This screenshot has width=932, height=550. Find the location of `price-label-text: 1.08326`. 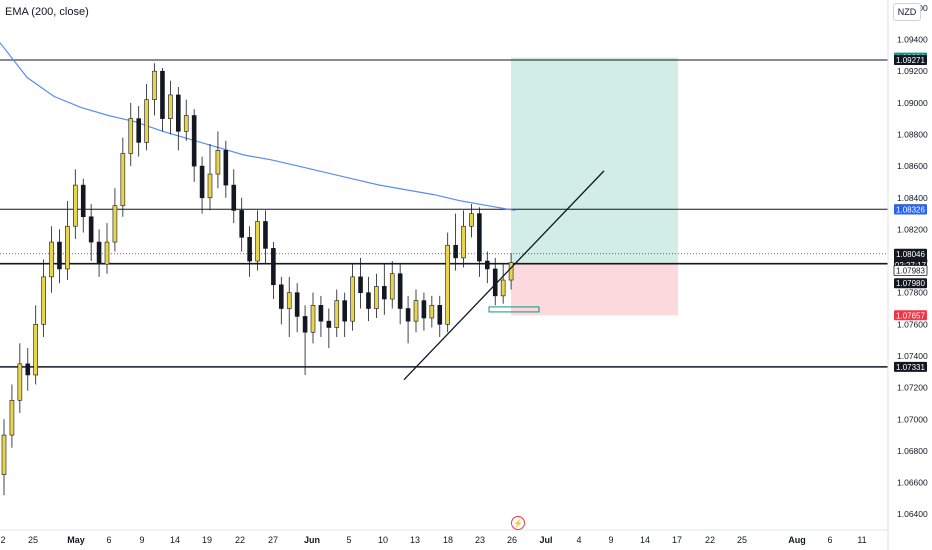

price-label-text: 1.08326 is located at coordinates (910, 209).